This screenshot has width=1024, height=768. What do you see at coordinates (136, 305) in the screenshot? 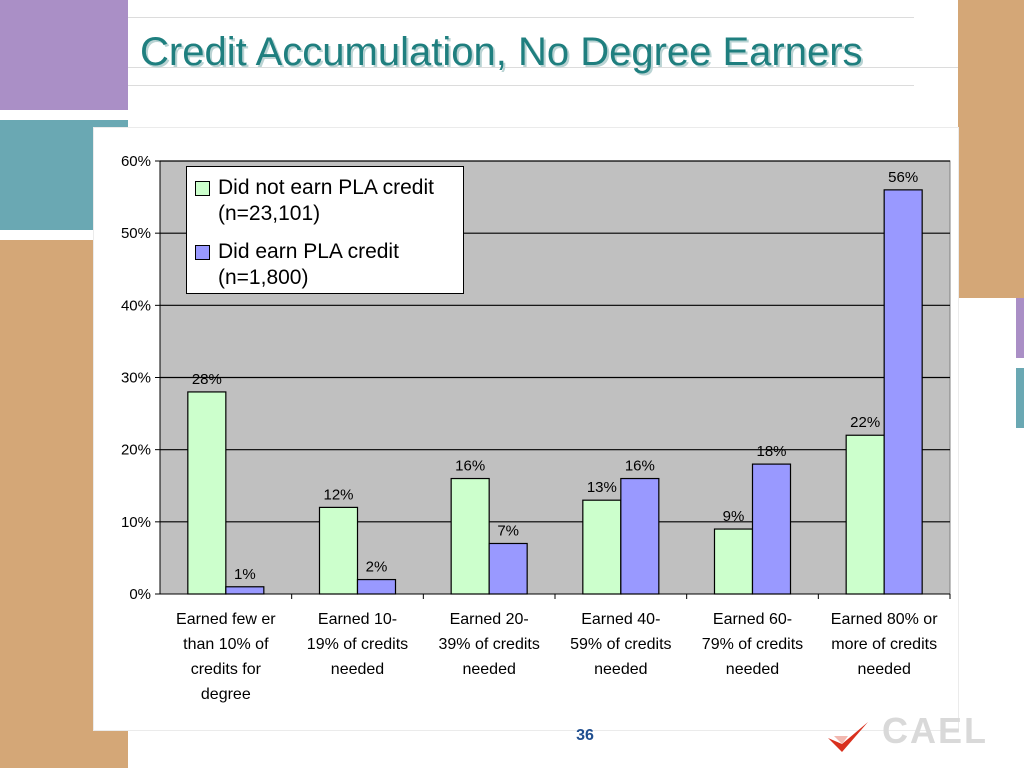
I see `y-tick-label: 40%` at bounding box center [136, 305].